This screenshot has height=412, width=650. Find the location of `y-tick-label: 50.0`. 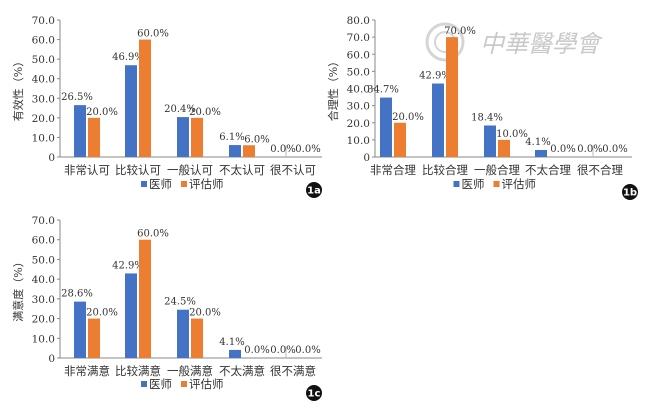

y-tick-label: 50.0 is located at coordinates (43, 60).